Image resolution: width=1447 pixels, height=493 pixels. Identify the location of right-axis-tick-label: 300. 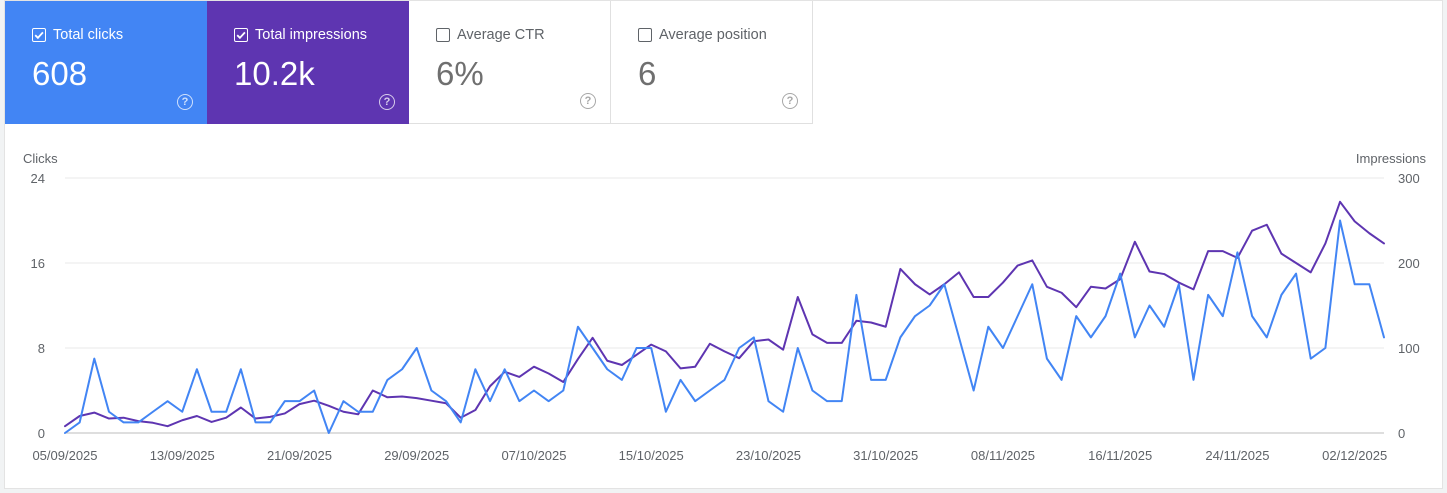
(1409, 178).